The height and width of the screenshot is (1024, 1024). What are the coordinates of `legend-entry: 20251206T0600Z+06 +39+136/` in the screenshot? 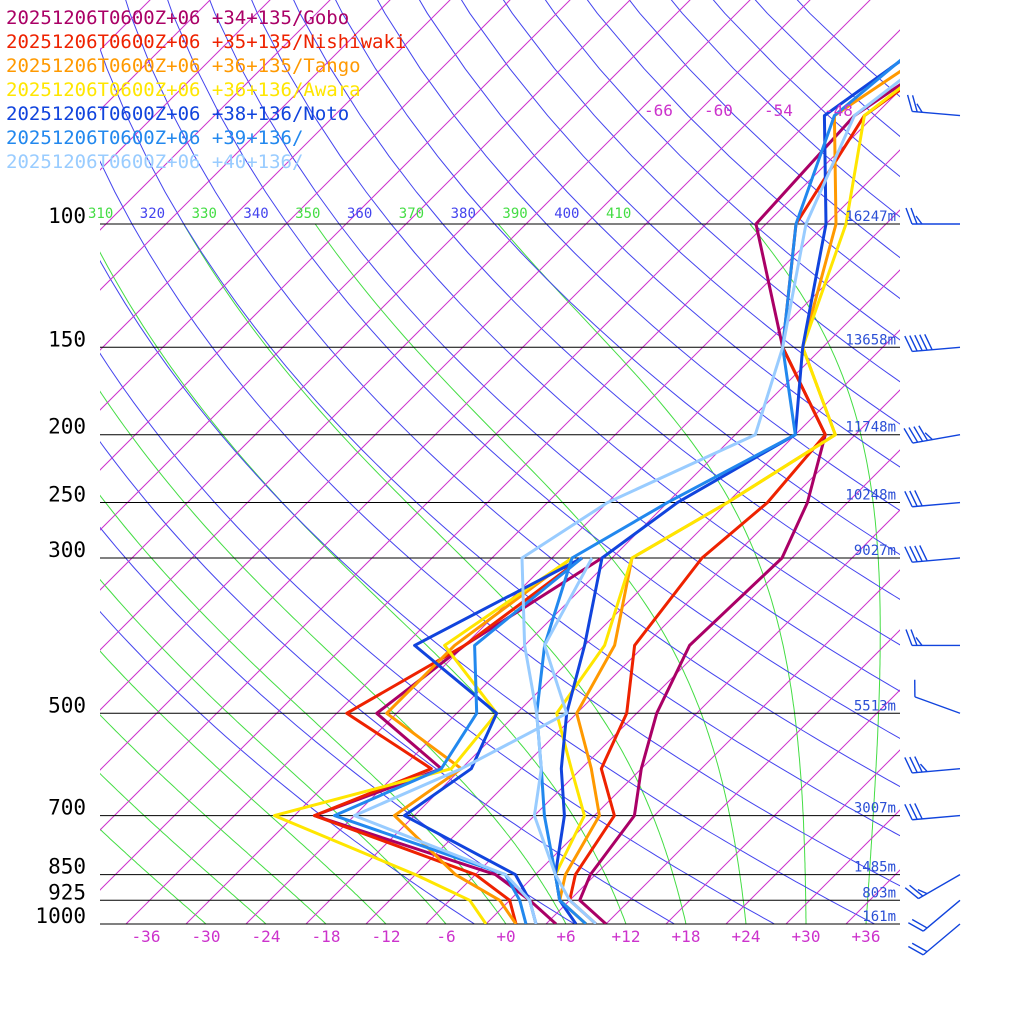 It's located at (154, 138).